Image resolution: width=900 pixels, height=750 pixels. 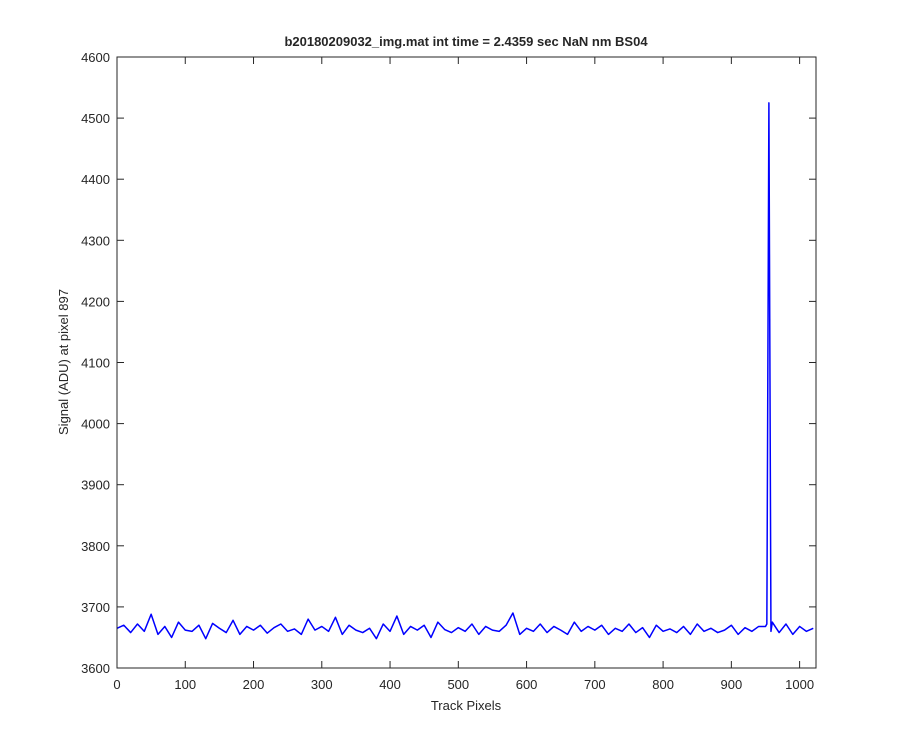 What do you see at coordinates (458, 684) in the screenshot?
I see `x-tick-label: 500` at bounding box center [458, 684].